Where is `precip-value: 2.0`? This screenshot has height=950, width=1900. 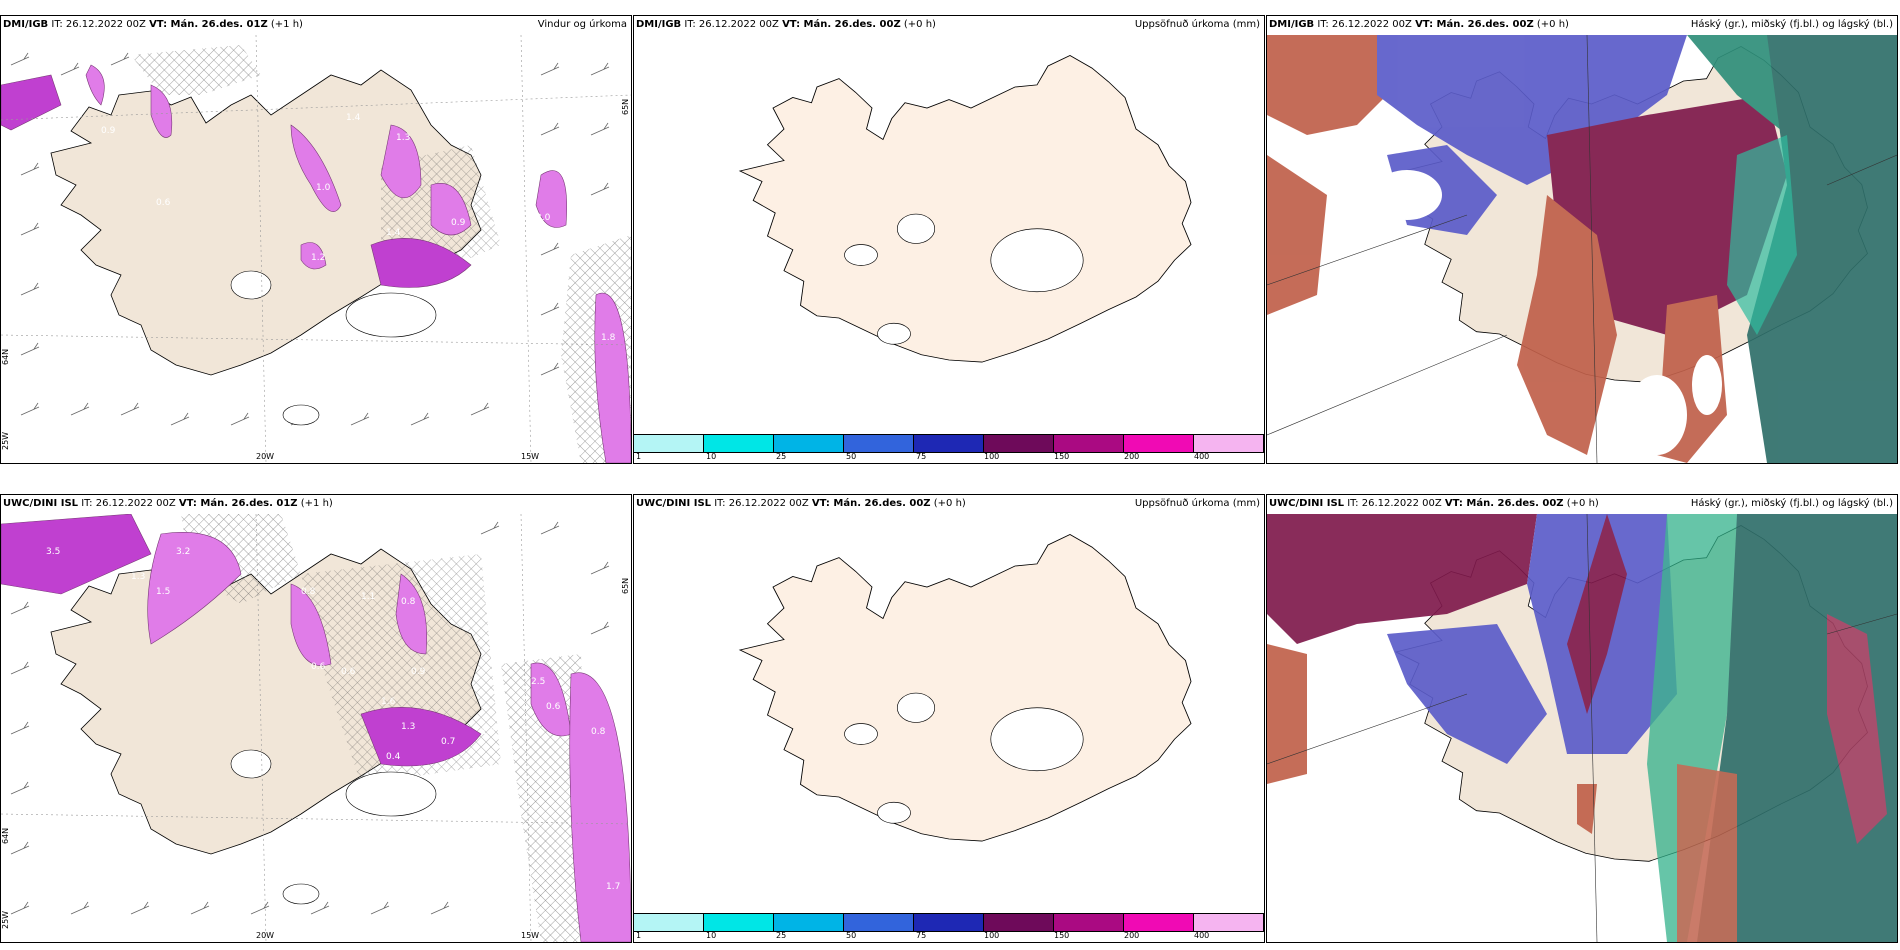
precip-value: 2.0 is located at coordinates (543, 218).